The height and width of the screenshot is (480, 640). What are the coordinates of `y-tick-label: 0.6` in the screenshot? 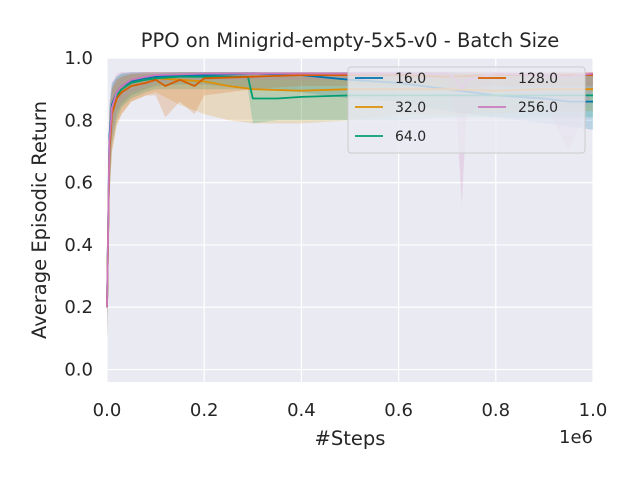 It's located at (78, 183).